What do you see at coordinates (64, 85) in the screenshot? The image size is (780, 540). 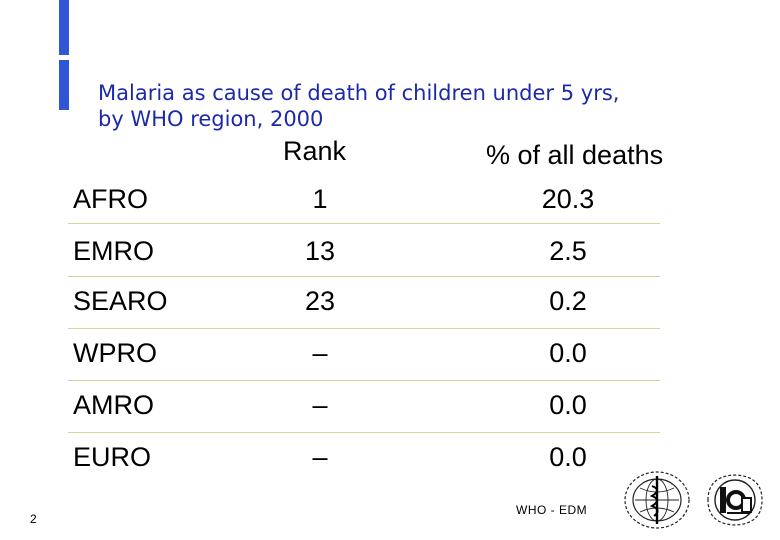 I see `accent-bar-bottom` at bounding box center [64, 85].